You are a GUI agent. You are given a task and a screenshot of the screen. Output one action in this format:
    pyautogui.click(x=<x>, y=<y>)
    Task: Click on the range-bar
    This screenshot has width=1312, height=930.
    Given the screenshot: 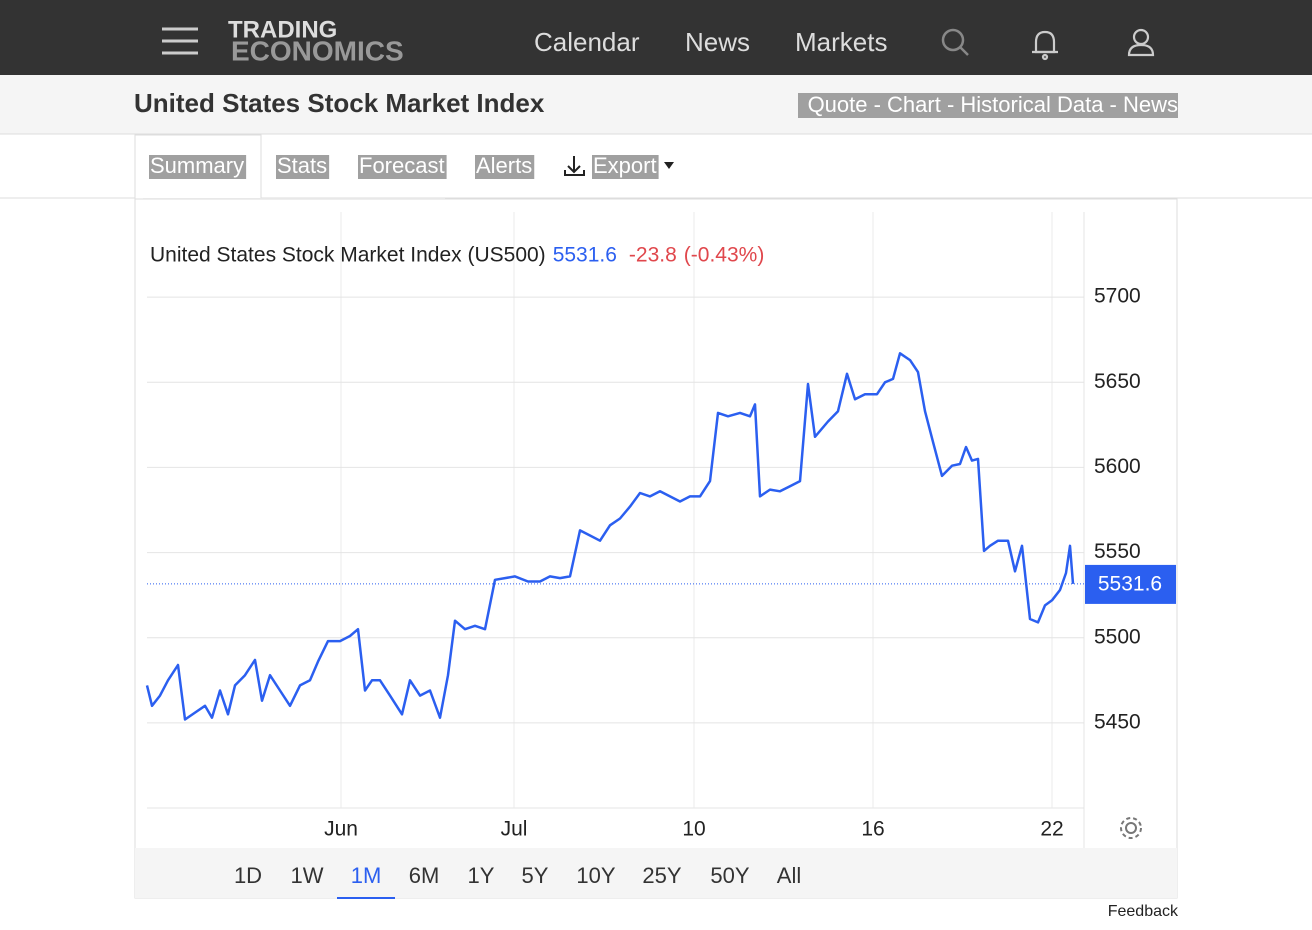 What is the action you would take?
    pyautogui.click(x=656, y=873)
    